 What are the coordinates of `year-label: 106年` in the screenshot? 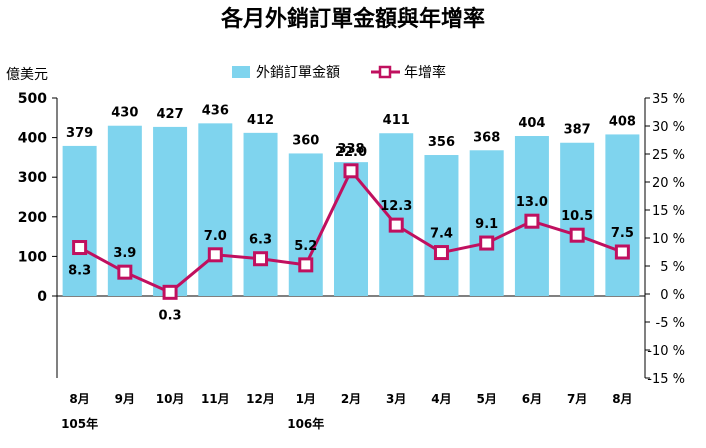 It's located at (305, 423).